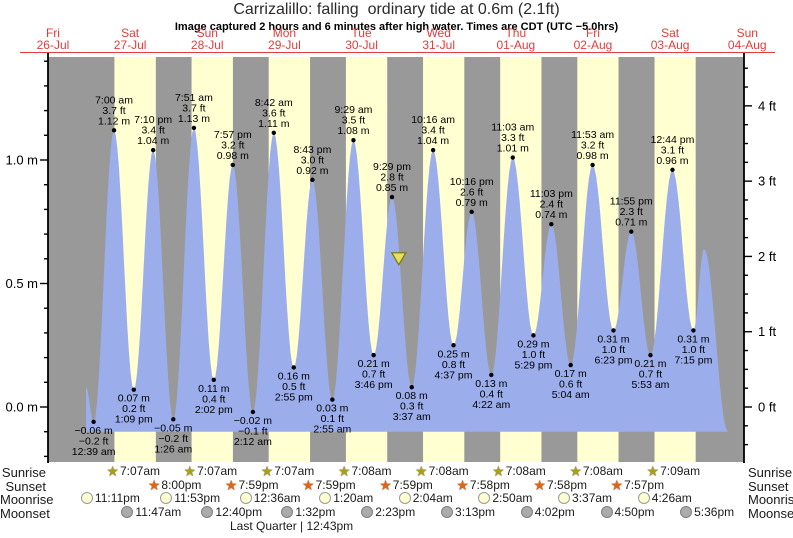 Image resolution: width=793 pixels, height=538 pixels. Describe the element at coordinates (181, 484) in the screenshot. I see `sunset-time: 8:00pm` at that location.